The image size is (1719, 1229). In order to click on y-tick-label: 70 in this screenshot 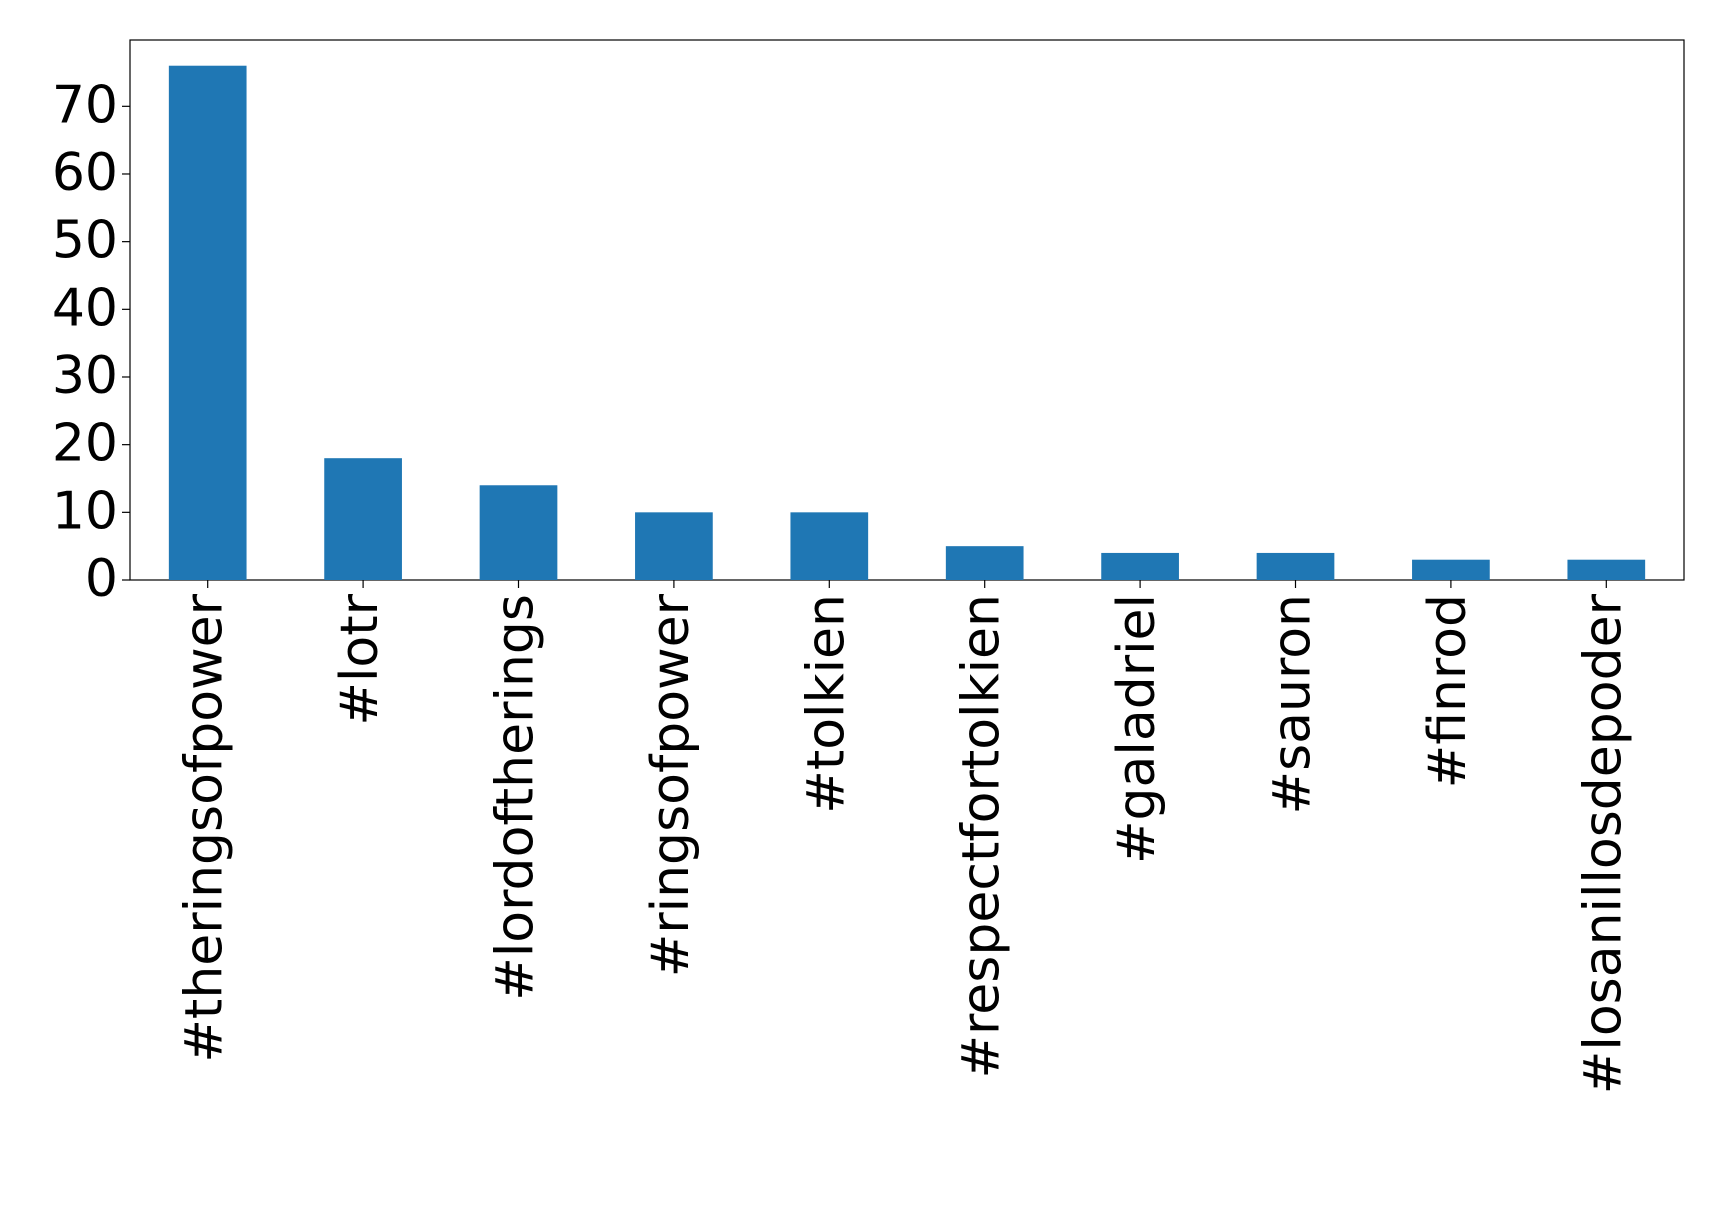, I will do `click(85, 105)`.